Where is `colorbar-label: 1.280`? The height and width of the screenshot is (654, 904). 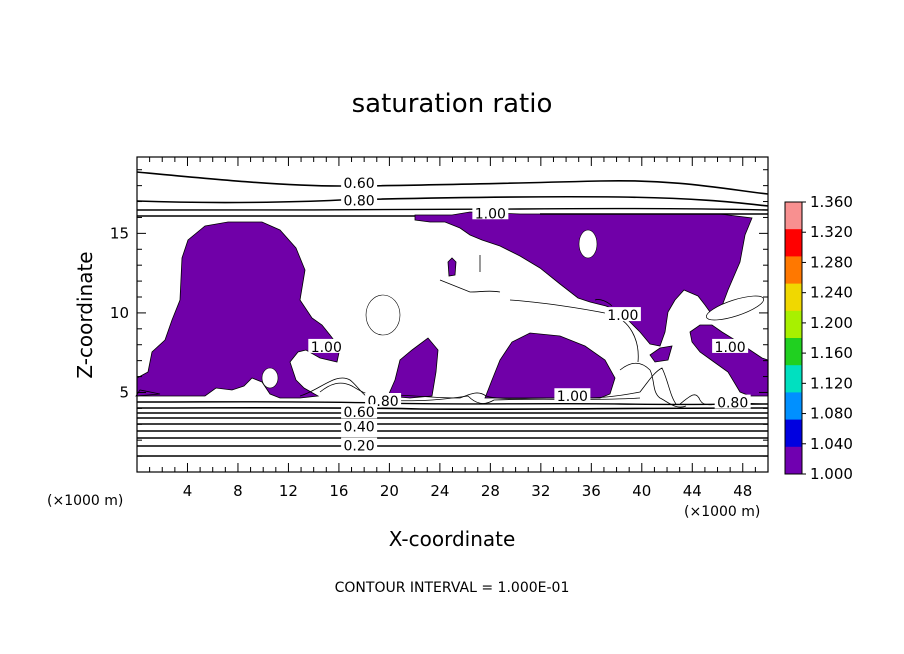 colorbar-label: 1.280 is located at coordinates (831, 262).